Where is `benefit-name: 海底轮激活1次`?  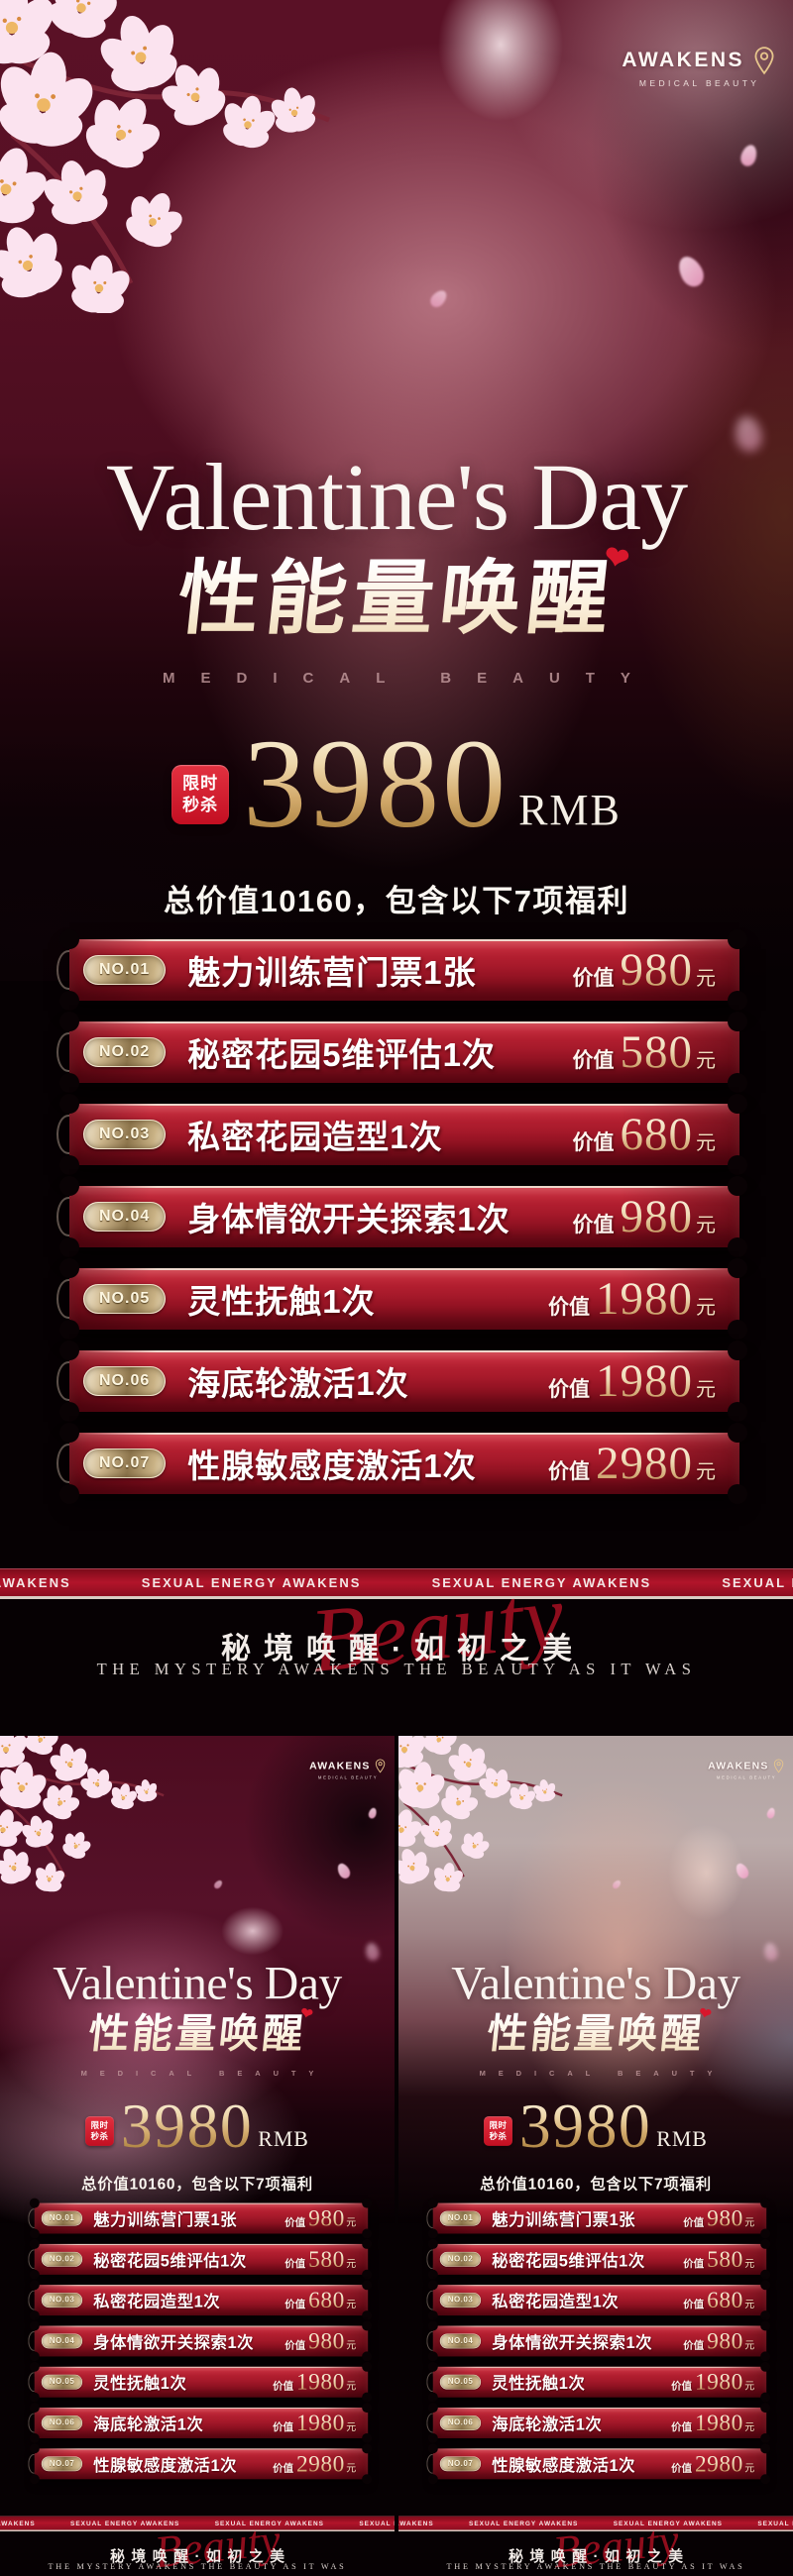 benefit-name: 海底轮激活1次 is located at coordinates (148, 2424).